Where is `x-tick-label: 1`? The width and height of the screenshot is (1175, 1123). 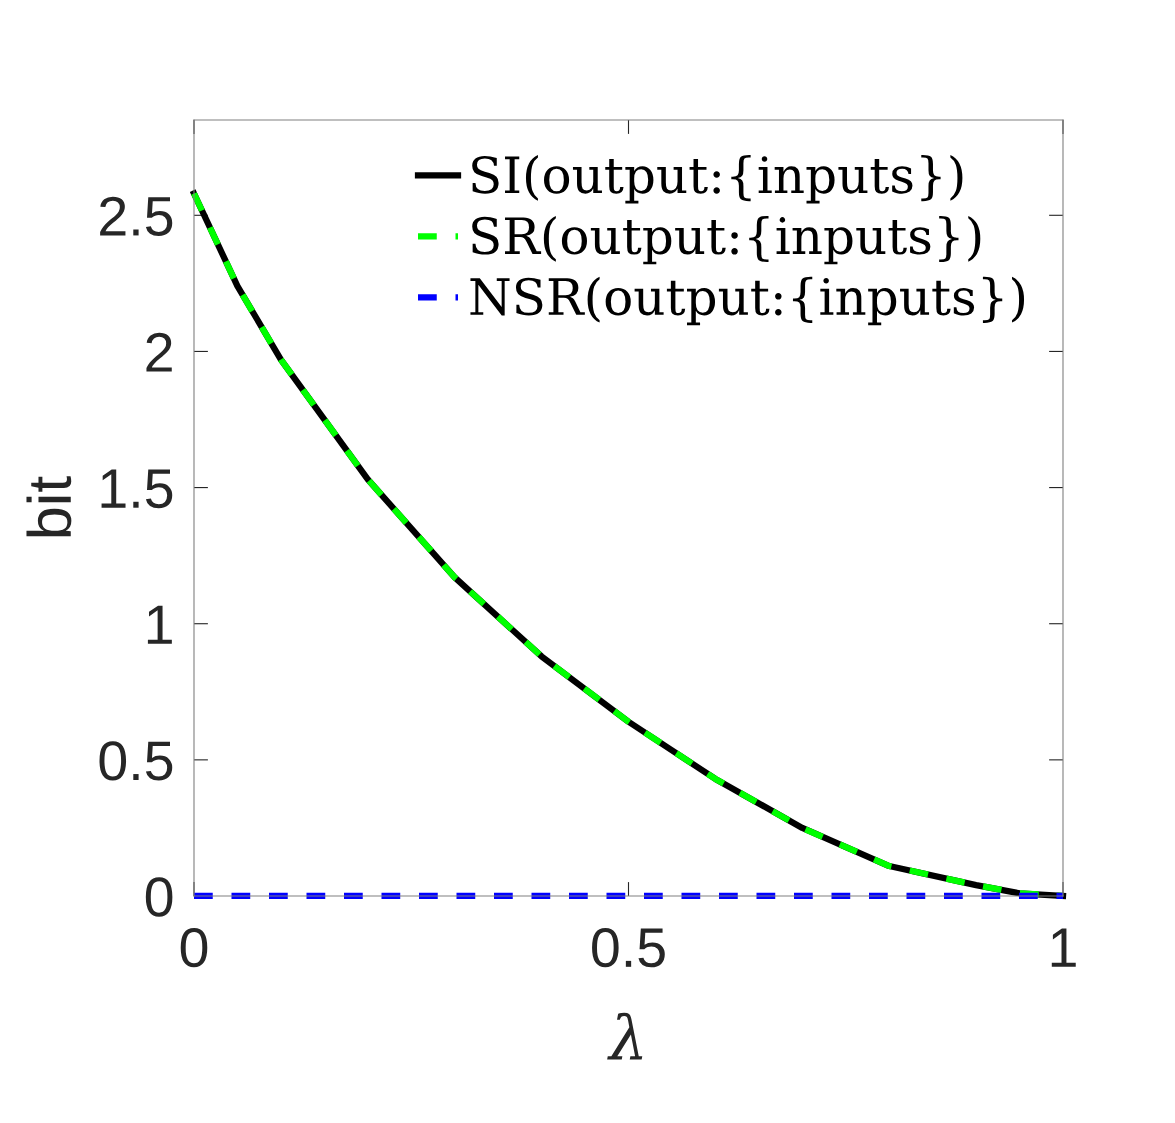
x-tick-label: 1 is located at coordinates (1063, 947).